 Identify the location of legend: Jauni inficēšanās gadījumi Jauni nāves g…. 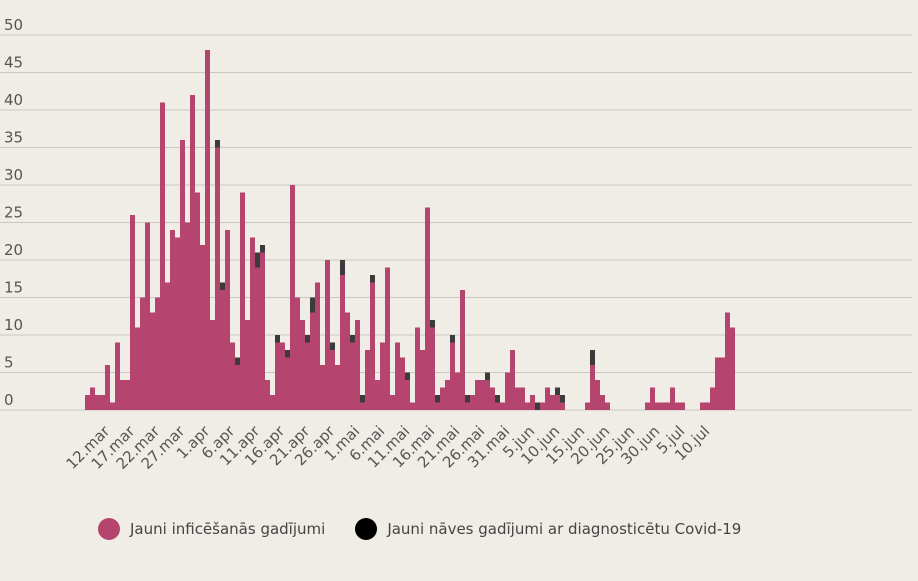
(419, 529).